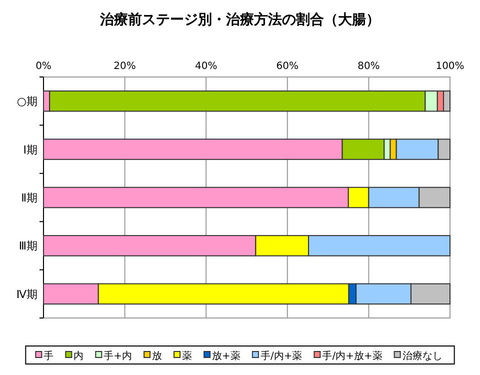  What do you see at coordinates (369, 66) in the screenshot?
I see `x-tick-label: 80%` at bounding box center [369, 66].